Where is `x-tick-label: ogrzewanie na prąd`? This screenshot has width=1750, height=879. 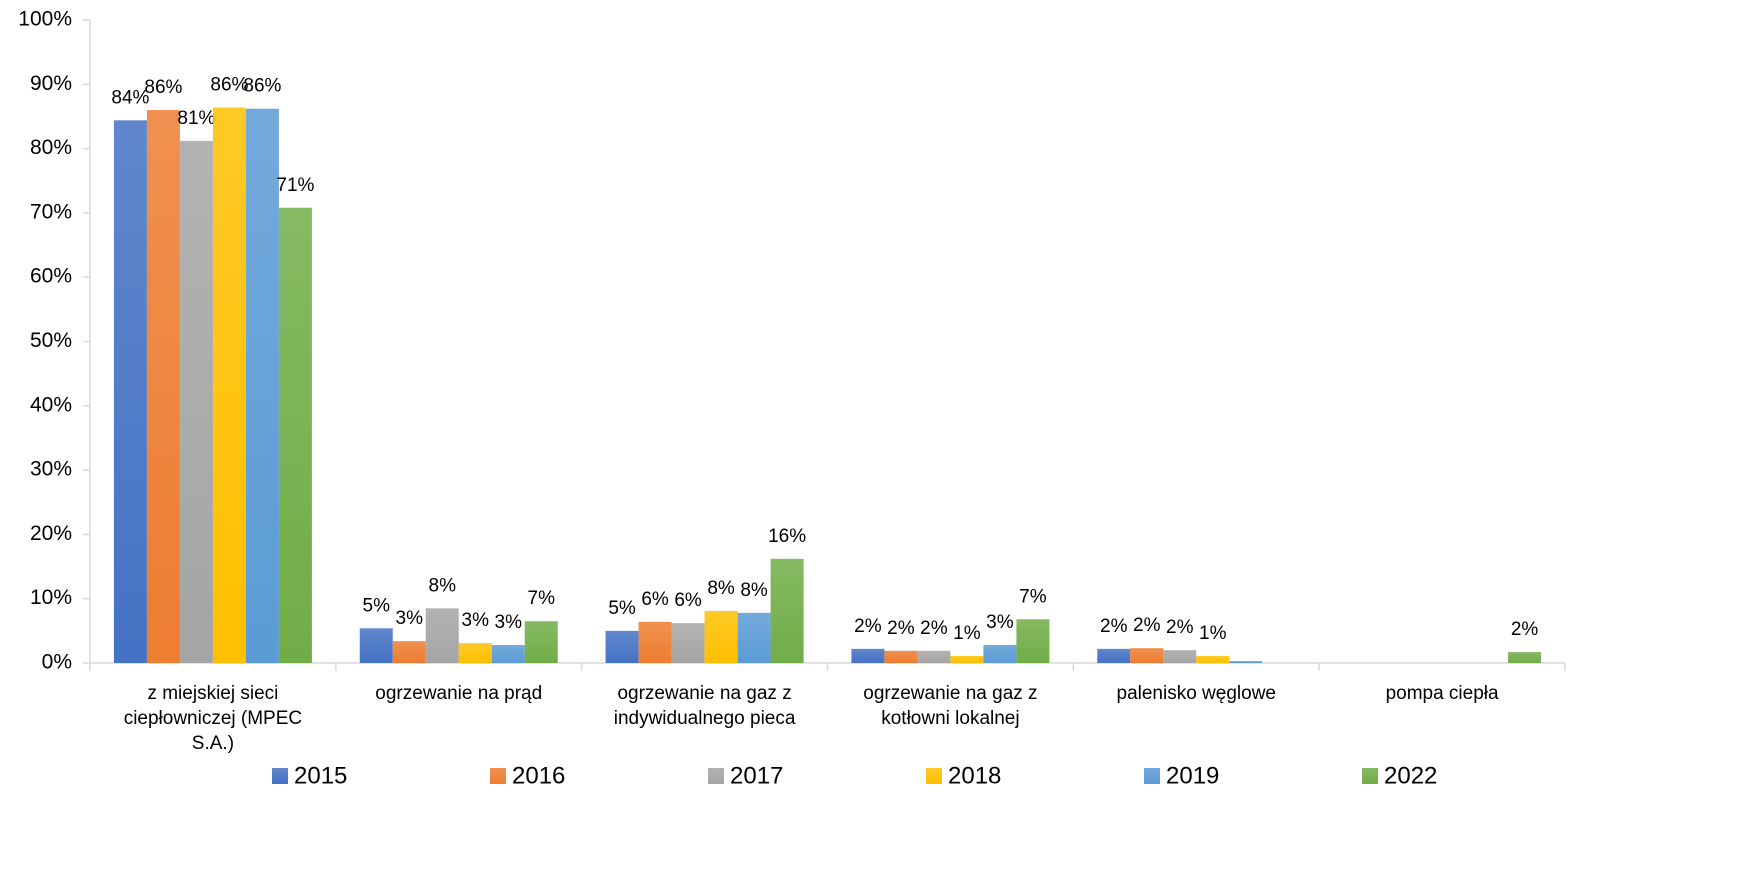
x-tick-label: ogrzewanie na prąd is located at coordinates (458, 693).